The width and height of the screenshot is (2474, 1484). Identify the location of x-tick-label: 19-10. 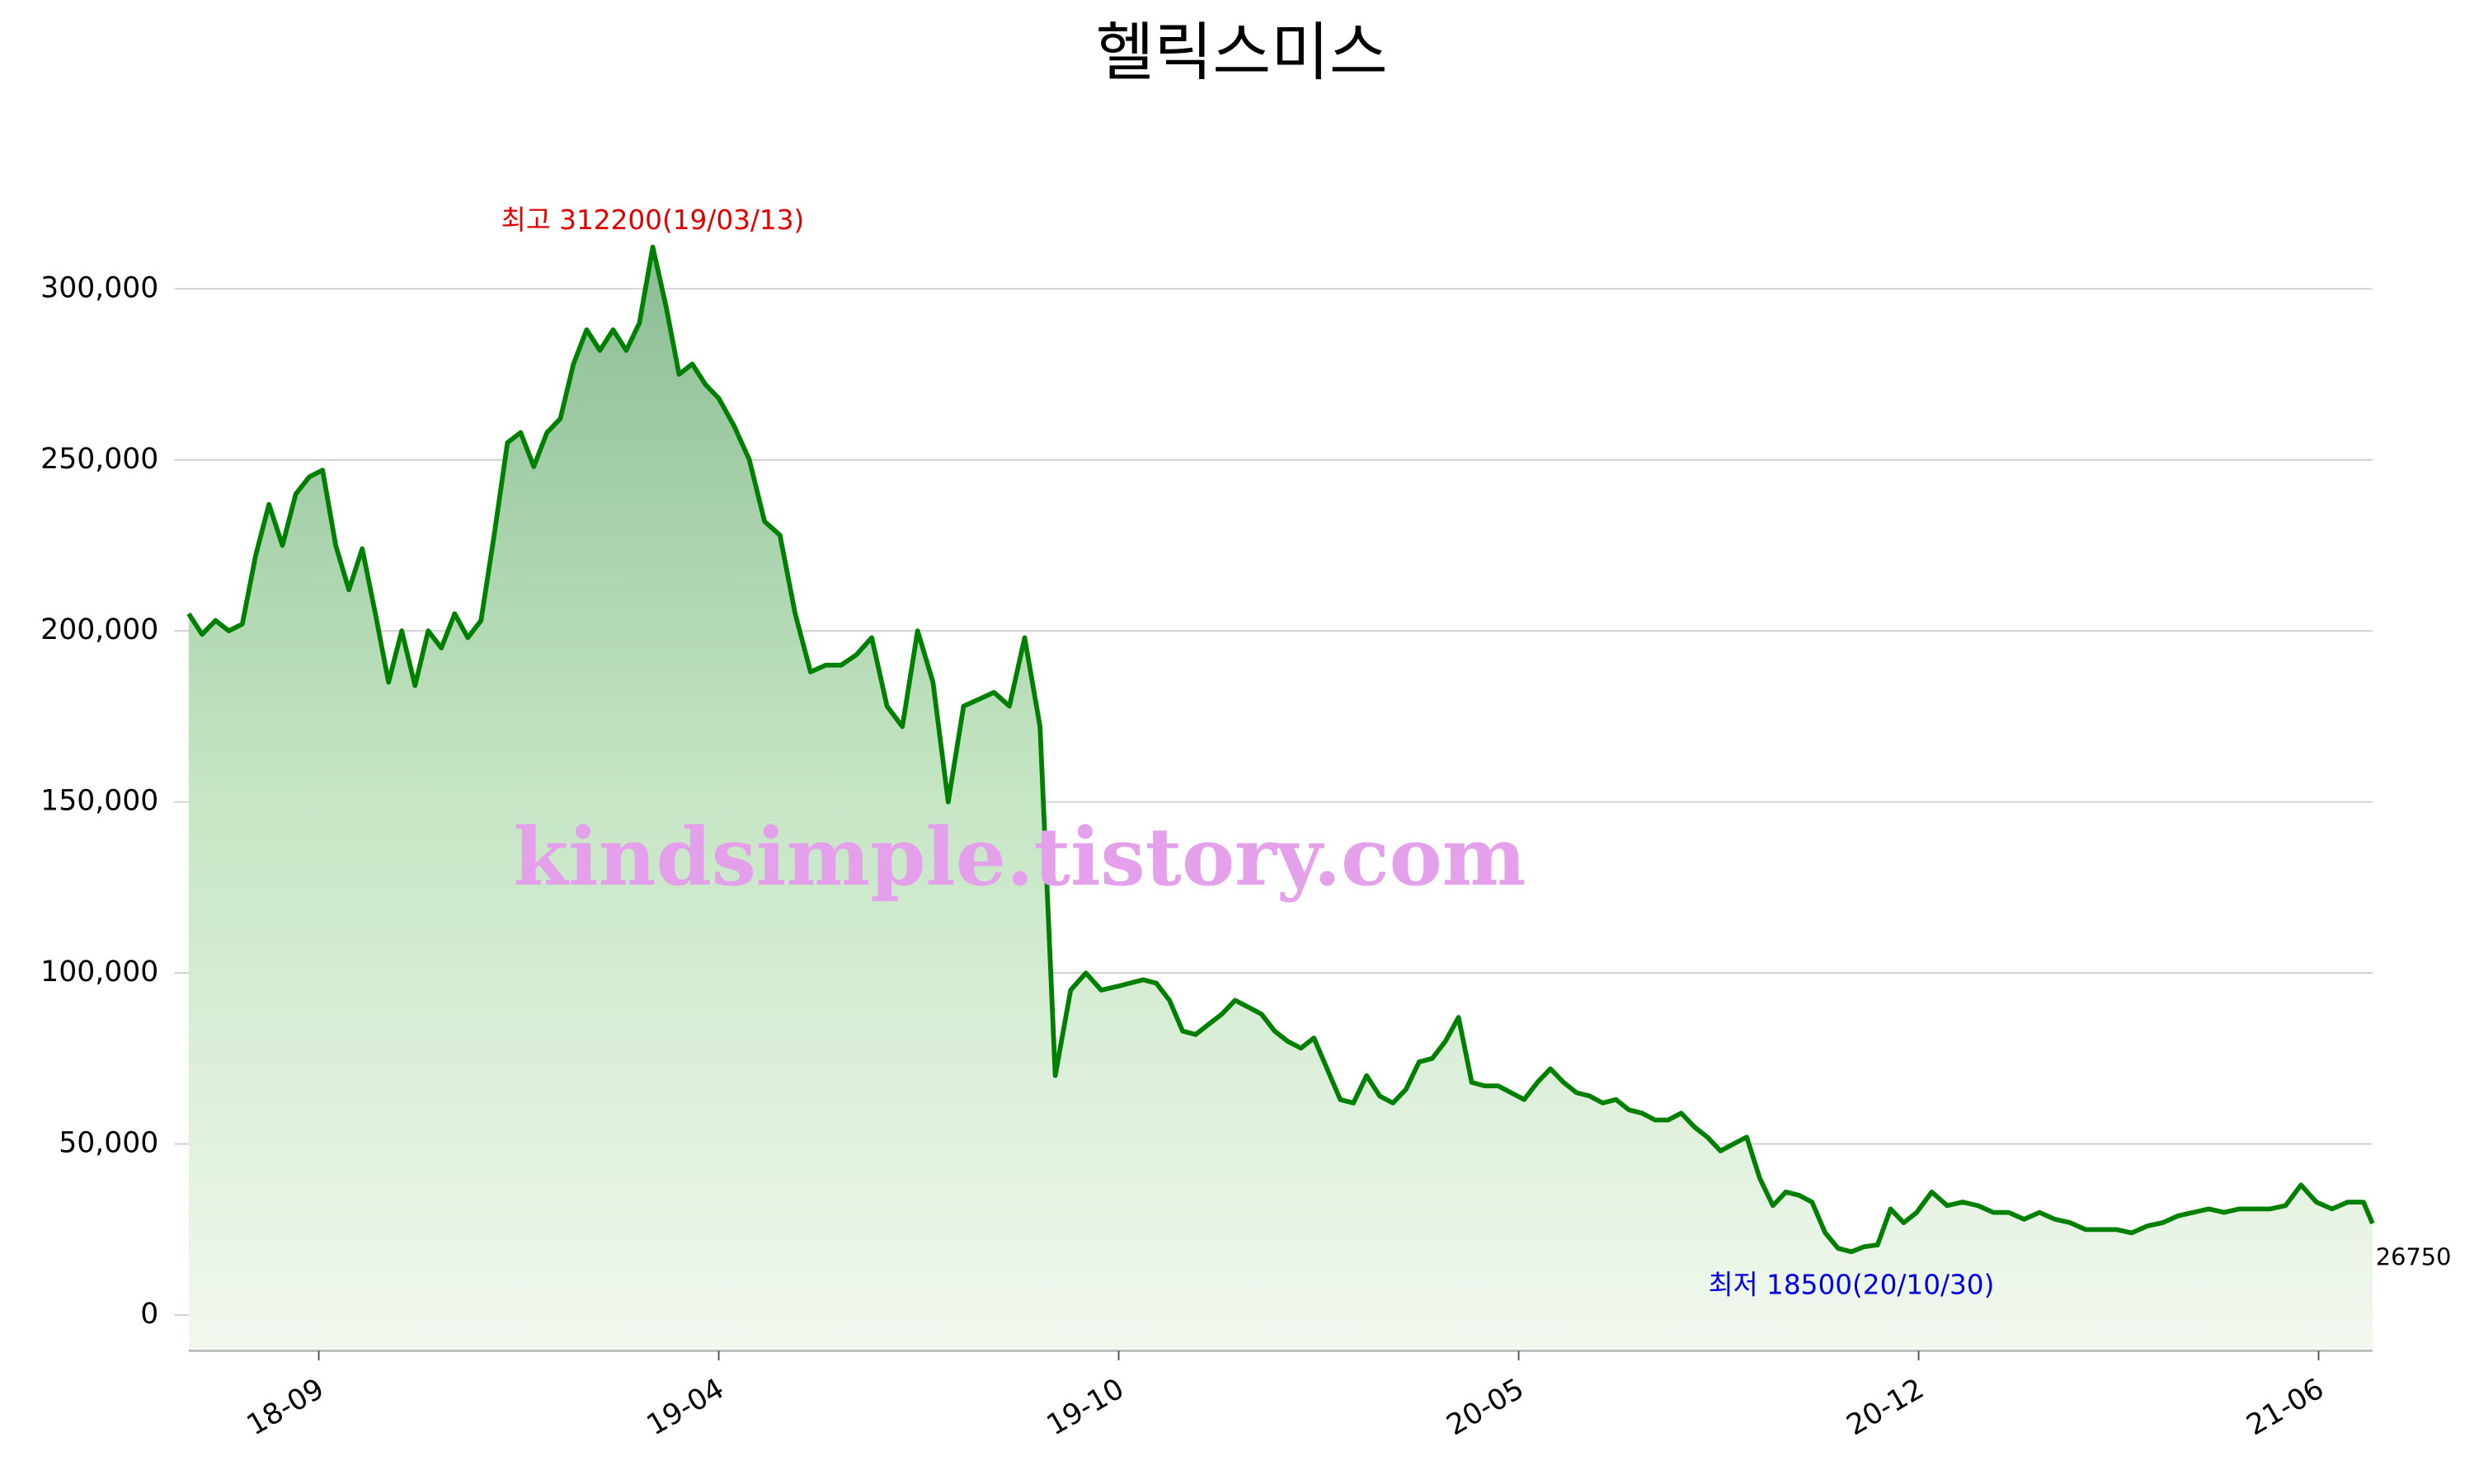
(1086, 1408).